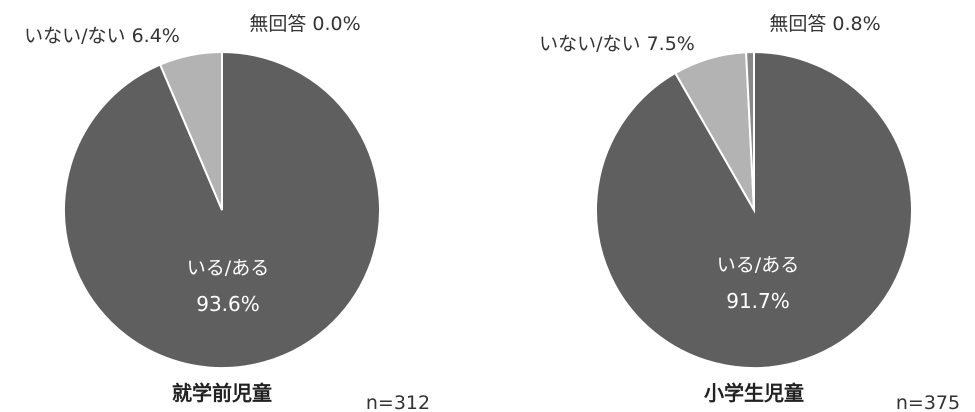  Describe the element at coordinates (617, 44) in the screenshot. I see `slice-label-none: いない/ない 7.5%` at that location.